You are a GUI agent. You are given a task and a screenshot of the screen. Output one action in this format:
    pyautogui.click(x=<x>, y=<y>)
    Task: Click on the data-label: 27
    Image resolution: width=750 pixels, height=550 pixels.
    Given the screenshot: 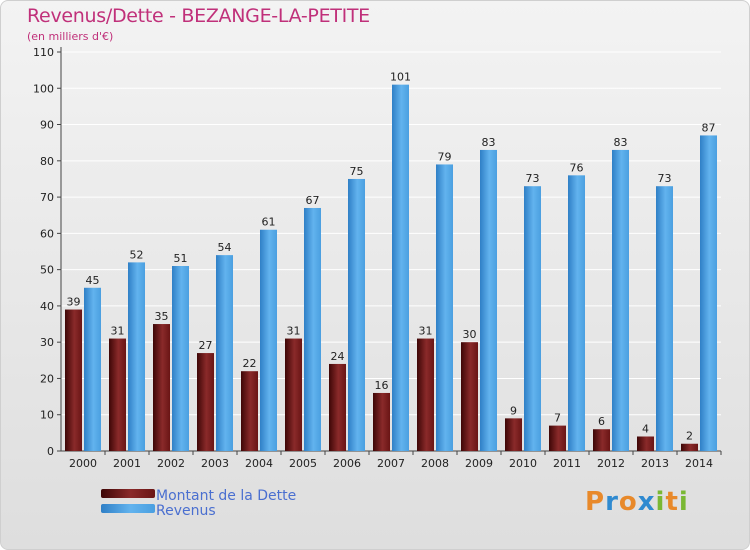 What is the action you would take?
    pyautogui.click(x=206, y=345)
    